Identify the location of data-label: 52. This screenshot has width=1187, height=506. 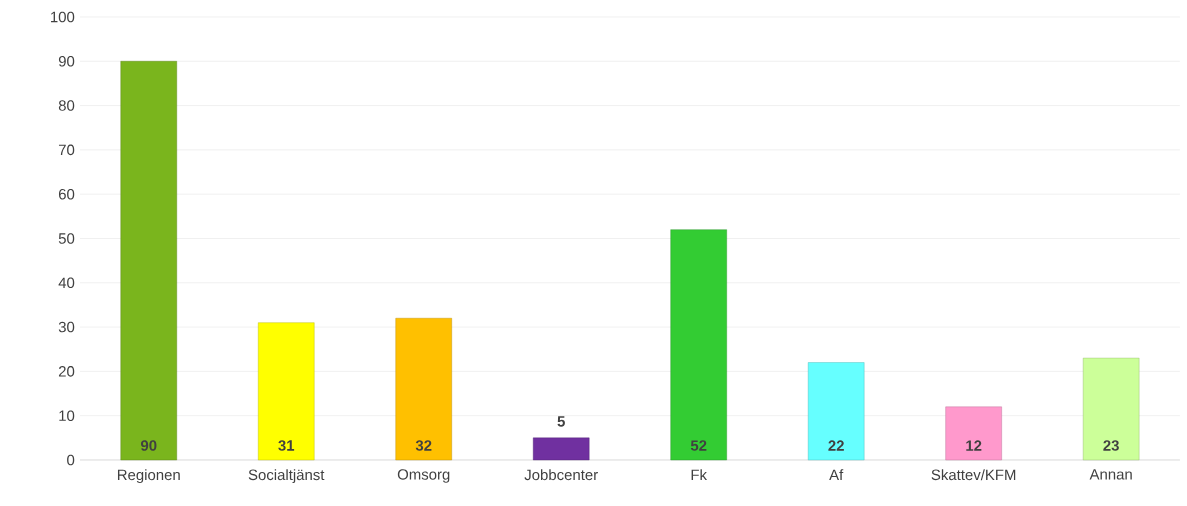
(698, 445).